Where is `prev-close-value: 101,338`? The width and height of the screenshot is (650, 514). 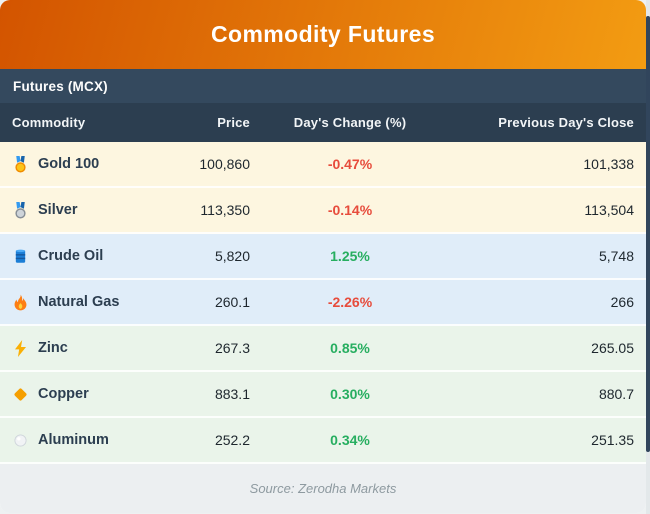
prev-close-value: 101,338 is located at coordinates (608, 164).